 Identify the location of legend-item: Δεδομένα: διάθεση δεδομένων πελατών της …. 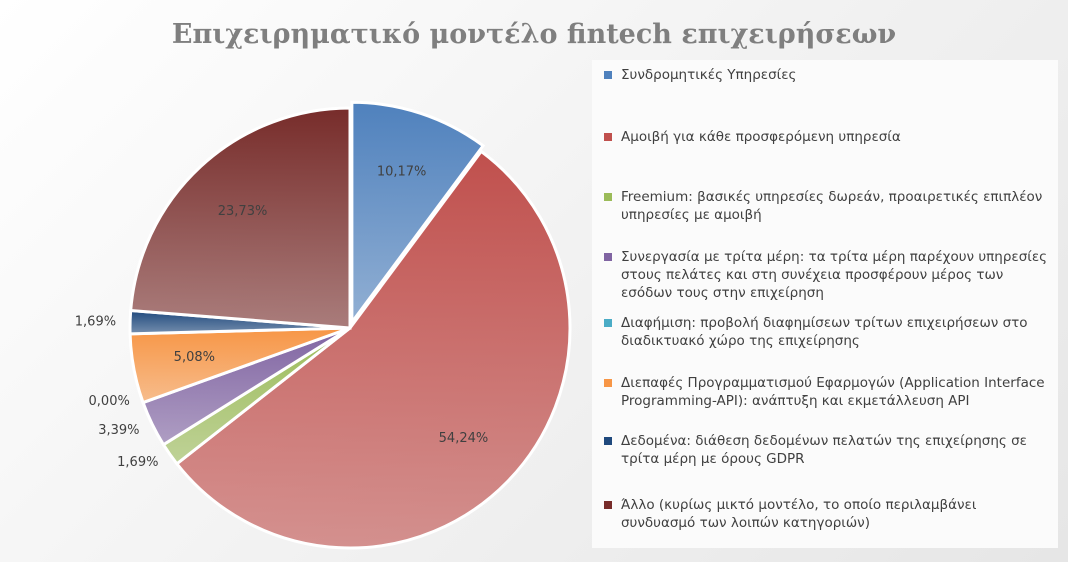
(826, 450).